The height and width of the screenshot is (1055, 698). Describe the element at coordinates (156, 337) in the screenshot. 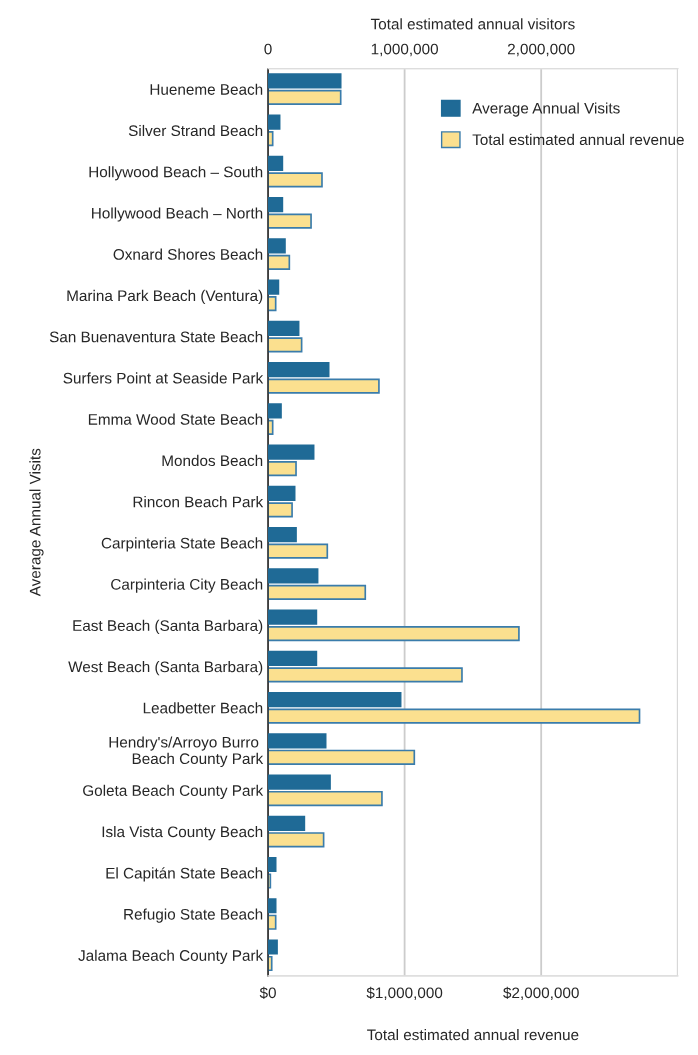

I see `y-tick-label: San Buenaventura State Beach` at that location.